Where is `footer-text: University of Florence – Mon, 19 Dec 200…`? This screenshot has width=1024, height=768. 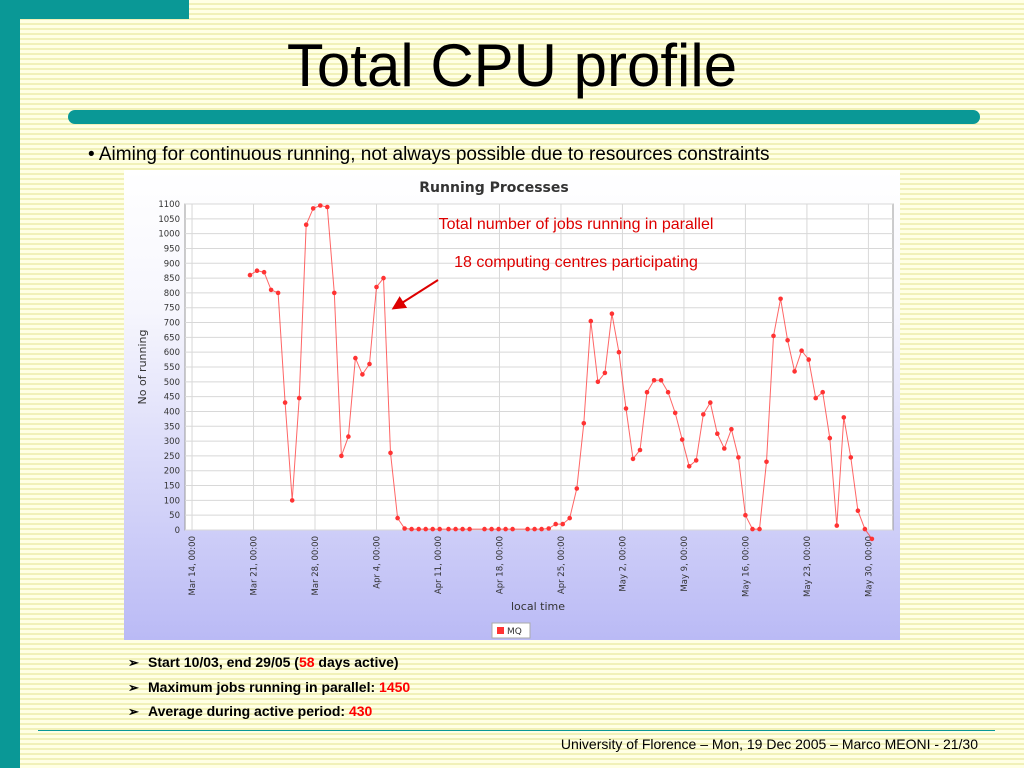
footer-text: University of Florence – Mon, 19 Dec 200… is located at coordinates (769, 744).